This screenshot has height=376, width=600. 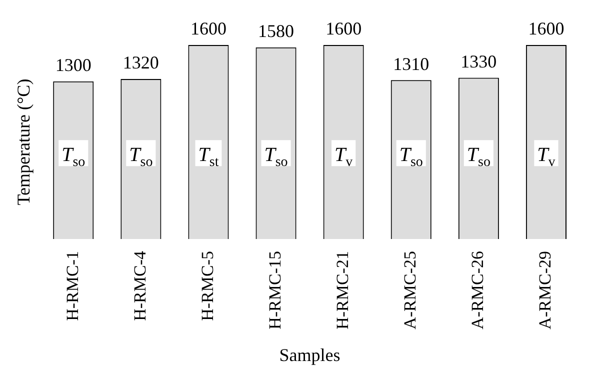 What do you see at coordinates (309, 354) in the screenshot?
I see `x-axis-title: Samples` at bounding box center [309, 354].